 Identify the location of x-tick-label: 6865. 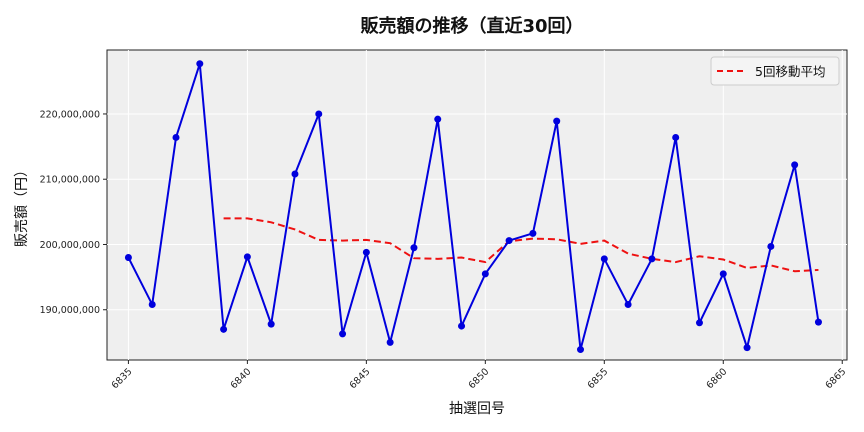
(835, 378).